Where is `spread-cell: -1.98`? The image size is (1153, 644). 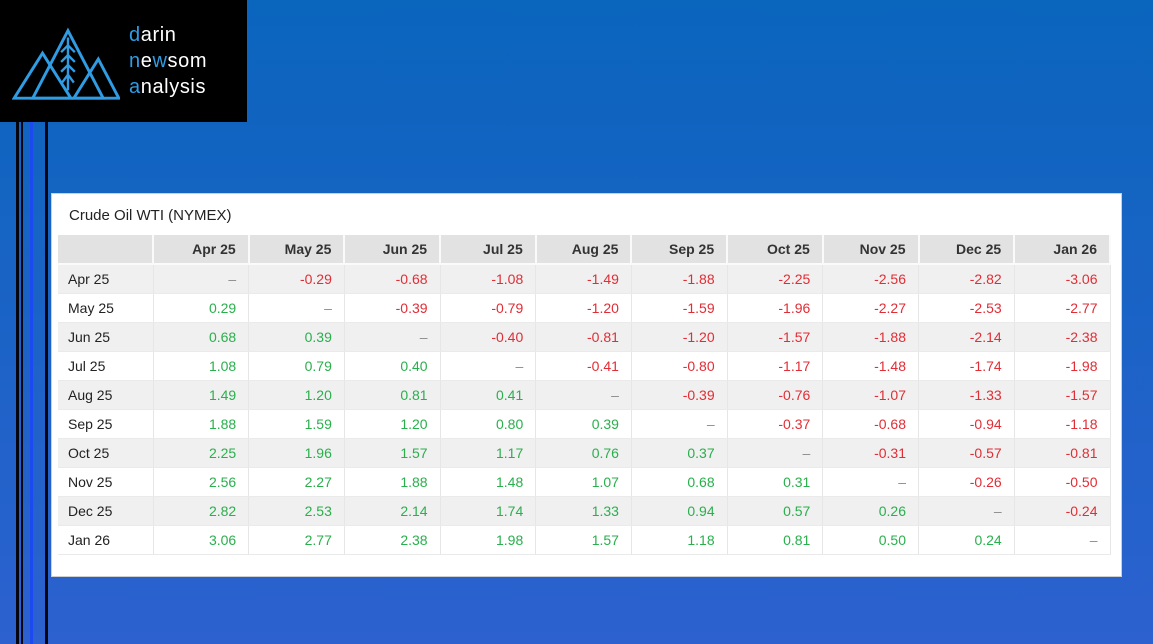
spread-cell: -1.98 is located at coordinates (1062, 366).